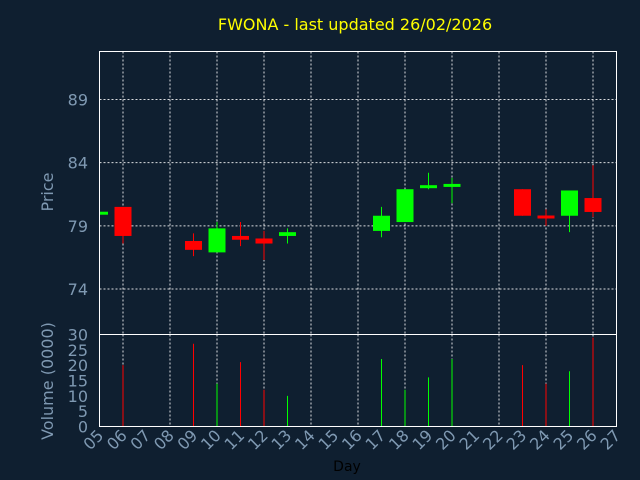 This screenshot has height=480, width=640. What do you see at coordinates (78, 335) in the screenshot?
I see `volume-tick-label: 30` at bounding box center [78, 335].